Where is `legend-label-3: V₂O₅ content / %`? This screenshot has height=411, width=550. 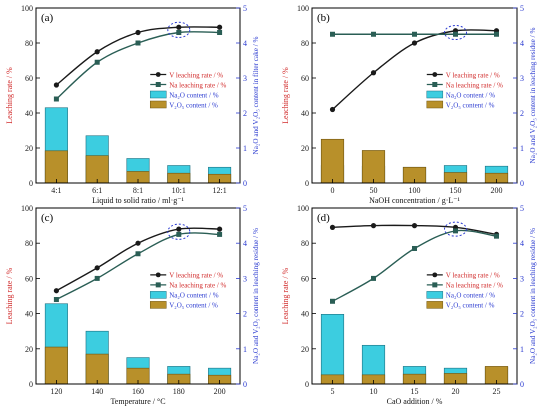
legend-label-3: V₂O₅ content / % is located at coordinates (470, 105).